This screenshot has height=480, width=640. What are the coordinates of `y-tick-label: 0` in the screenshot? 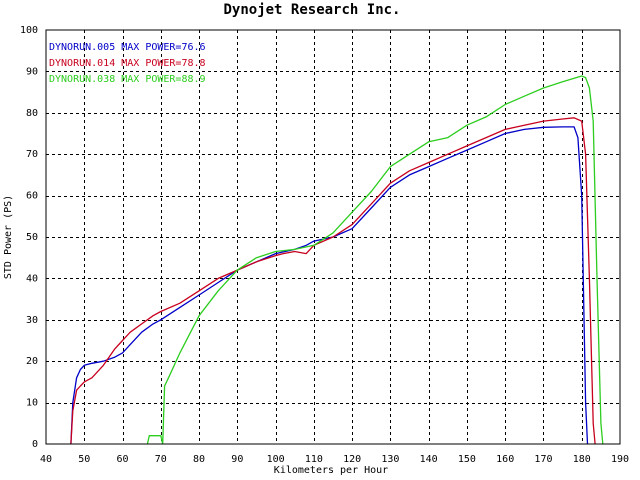 It's located at (35, 444).